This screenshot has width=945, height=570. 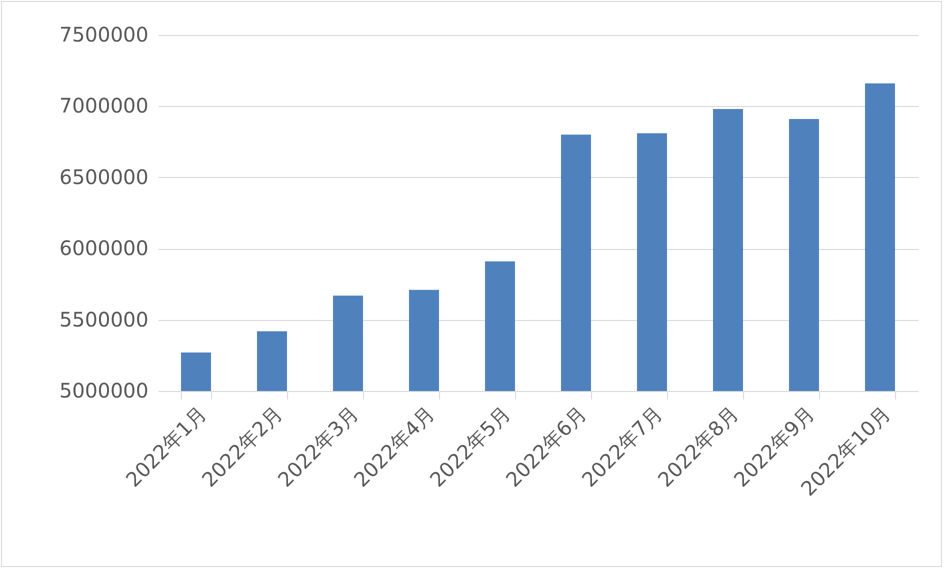 What do you see at coordinates (103, 176) in the screenshot?
I see `y-tick-label: 6500000` at bounding box center [103, 176].